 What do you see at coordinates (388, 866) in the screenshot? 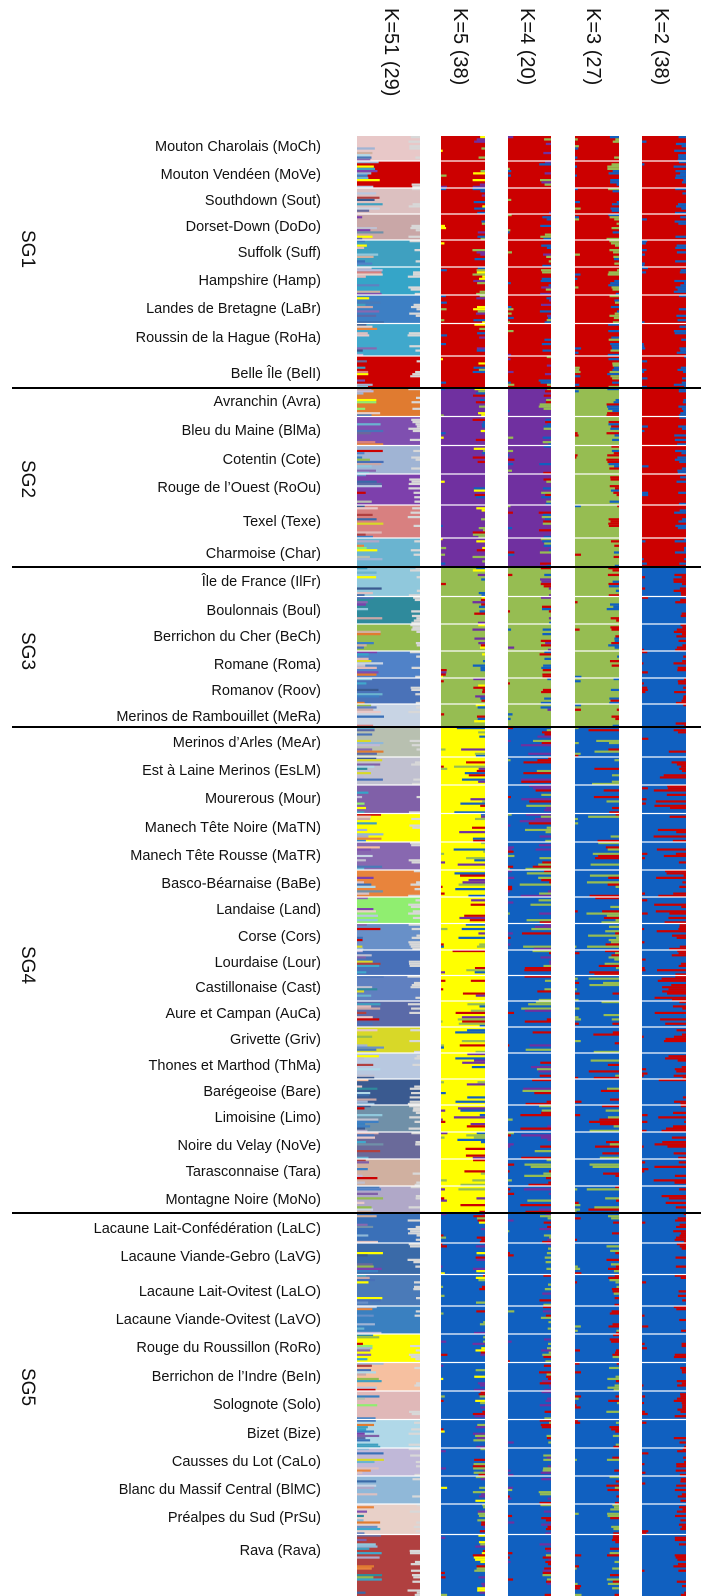
I see `panel-k51` at bounding box center [388, 866].